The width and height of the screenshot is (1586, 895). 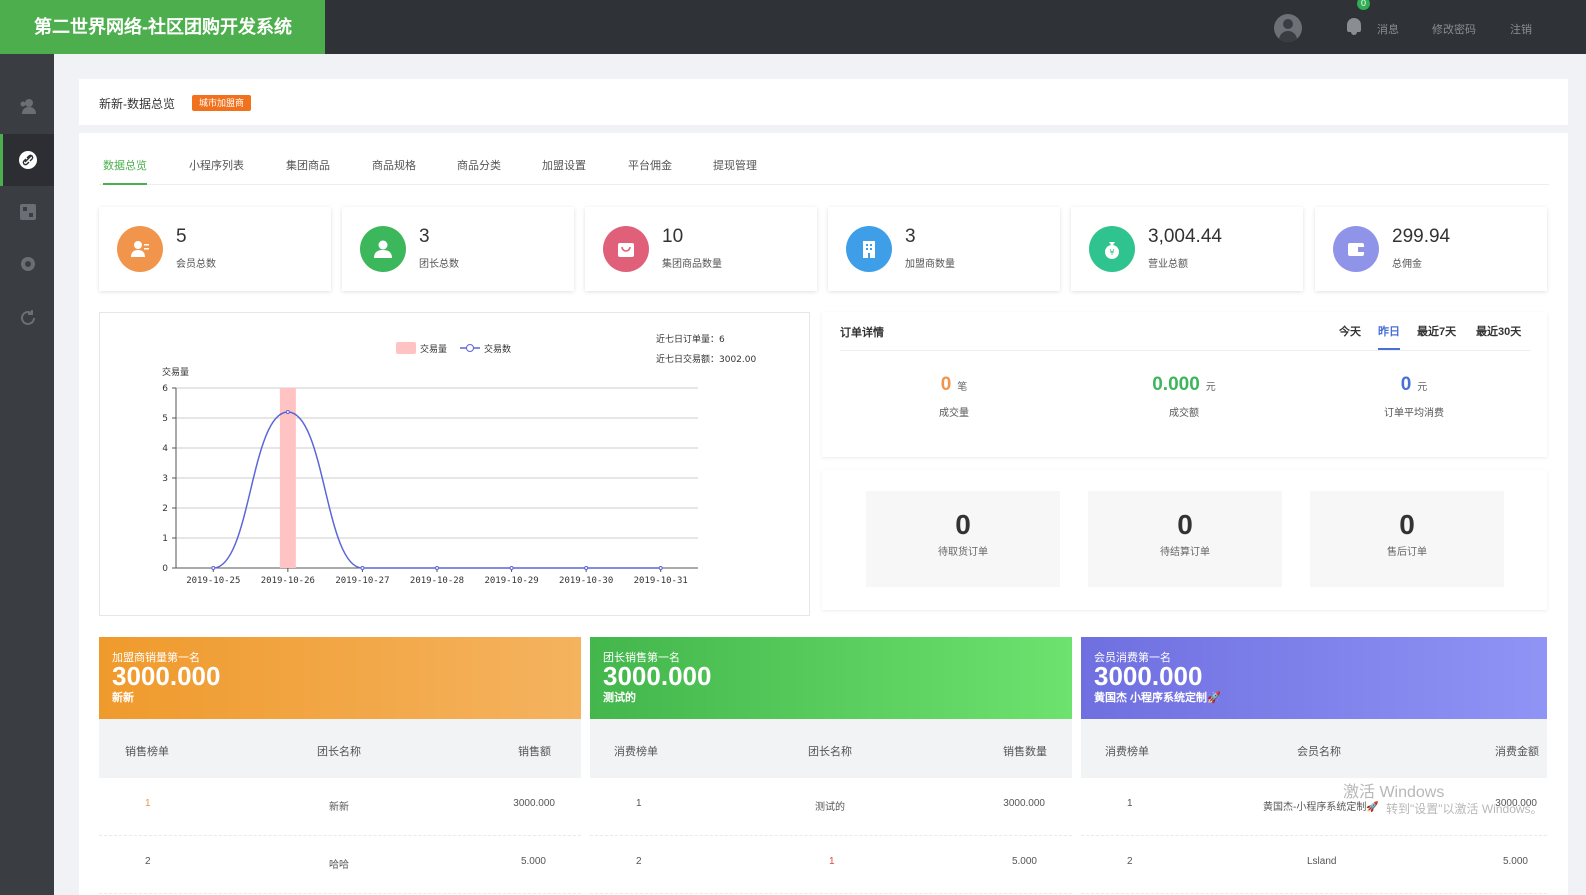 I want to click on name-cell: 哈哈, so click(x=339, y=865).